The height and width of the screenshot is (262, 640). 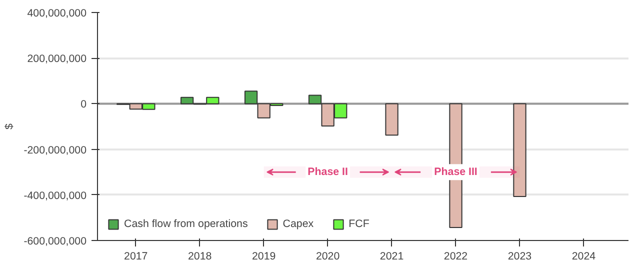 What do you see at coordinates (328, 172) in the screenshot?
I see `band-label: Phase II` at bounding box center [328, 172].